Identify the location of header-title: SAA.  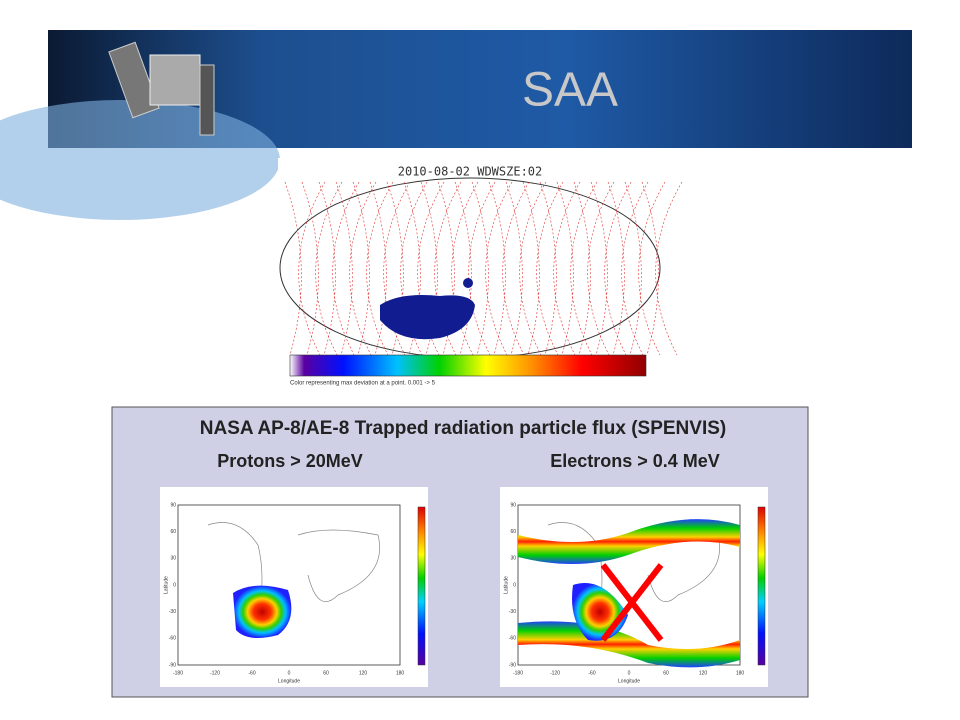
(570, 90).